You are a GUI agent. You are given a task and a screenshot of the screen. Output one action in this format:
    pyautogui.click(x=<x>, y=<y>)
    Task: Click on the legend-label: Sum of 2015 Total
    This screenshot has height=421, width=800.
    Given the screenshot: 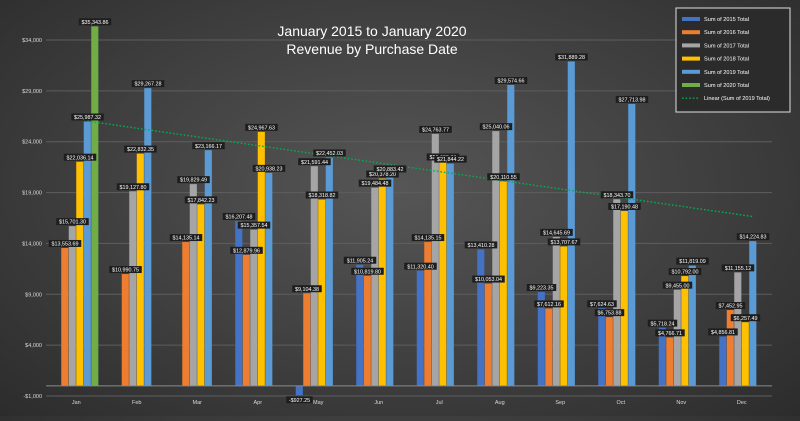 What is the action you would take?
    pyautogui.click(x=726, y=20)
    